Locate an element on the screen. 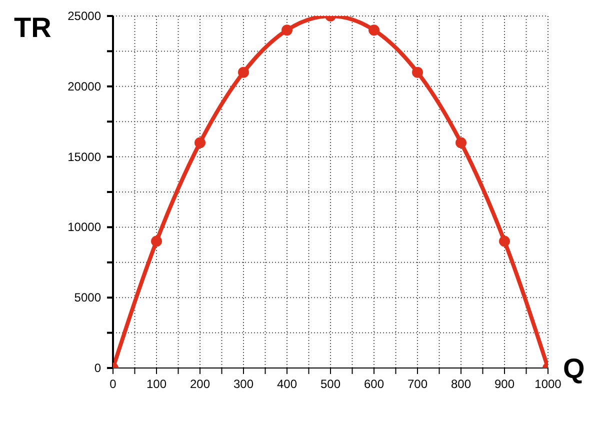  x-axis-title: Q is located at coordinates (574, 369).